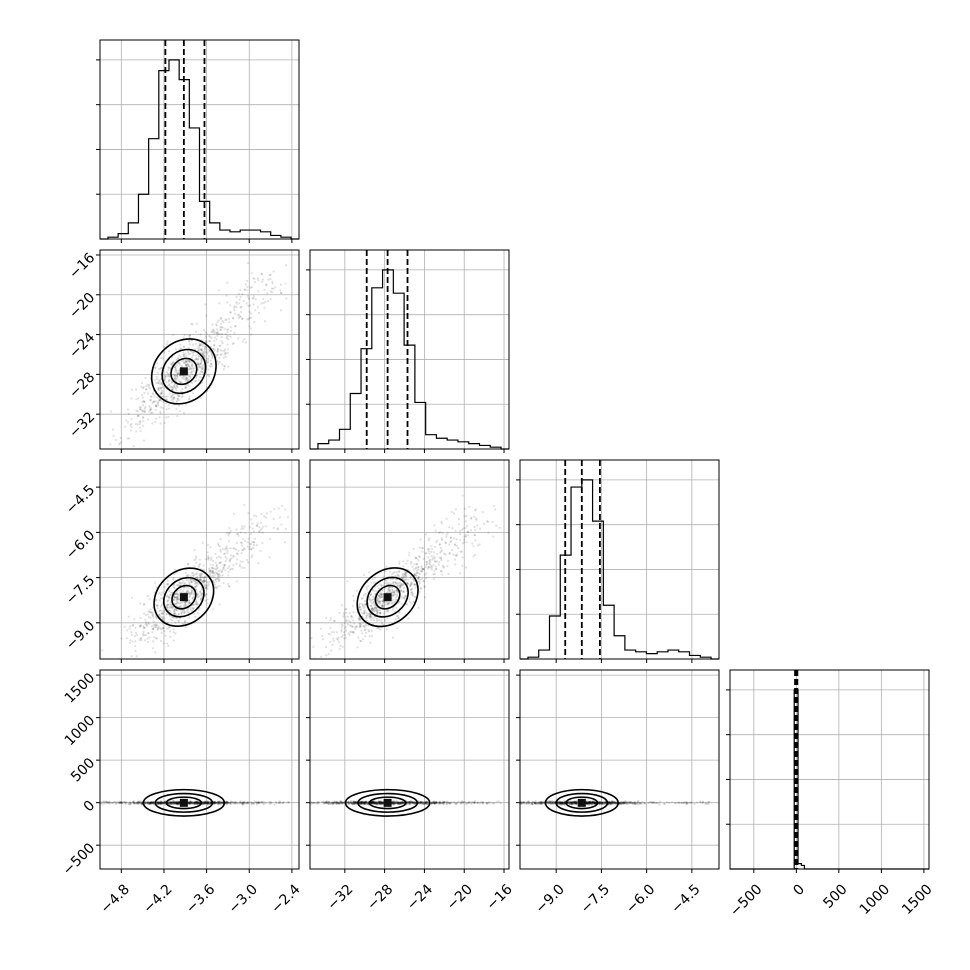  Describe the element at coordinates (184, 597) in the screenshot. I see `density-peak` at that location.